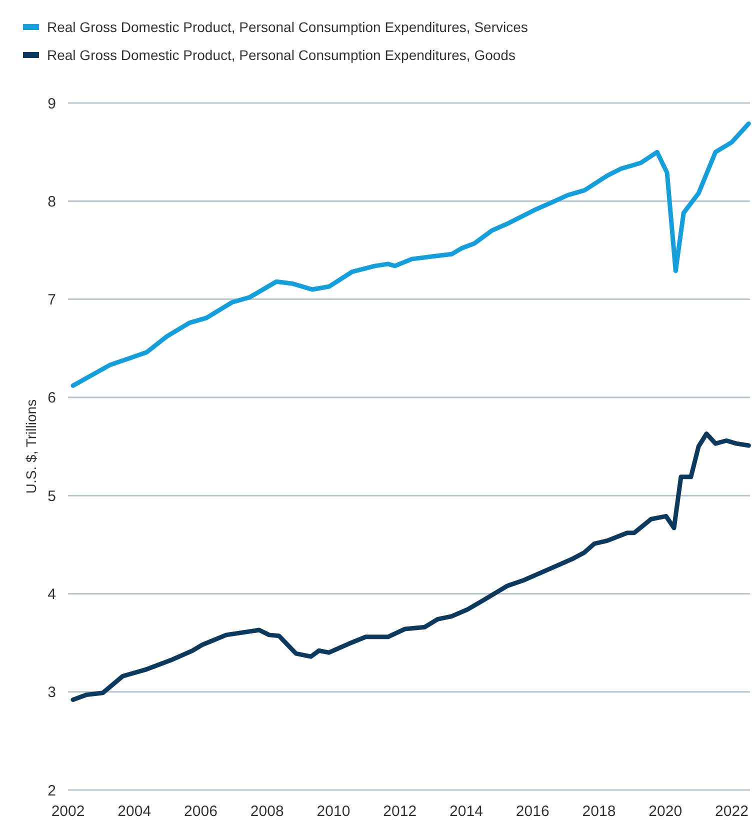 The width and height of the screenshot is (752, 829). What do you see at coordinates (333, 811) in the screenshot?
I see `x-tick-label: 2010` at bounding box center [333, 811].